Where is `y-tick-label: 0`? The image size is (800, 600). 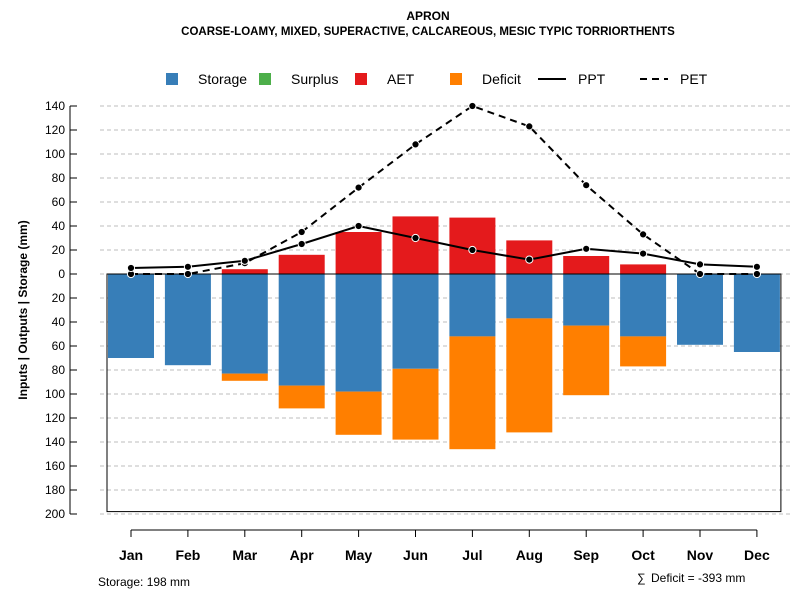 y-tick-label: 0 is located at coordinates (61, 274).